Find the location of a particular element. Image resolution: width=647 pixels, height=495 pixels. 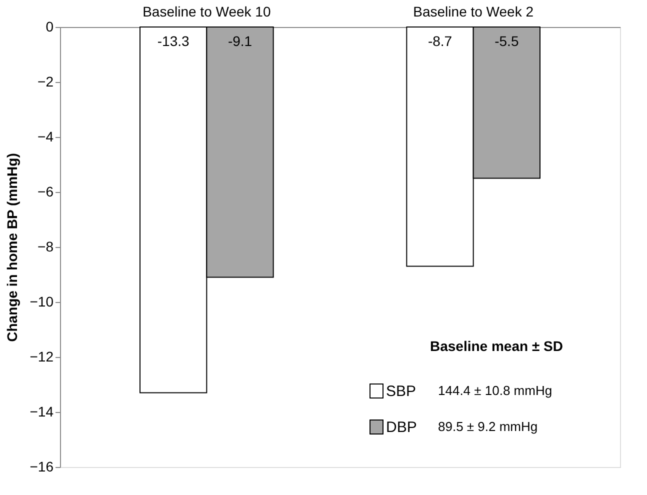

legend-label: SBP is located at coordinates (401, 391).